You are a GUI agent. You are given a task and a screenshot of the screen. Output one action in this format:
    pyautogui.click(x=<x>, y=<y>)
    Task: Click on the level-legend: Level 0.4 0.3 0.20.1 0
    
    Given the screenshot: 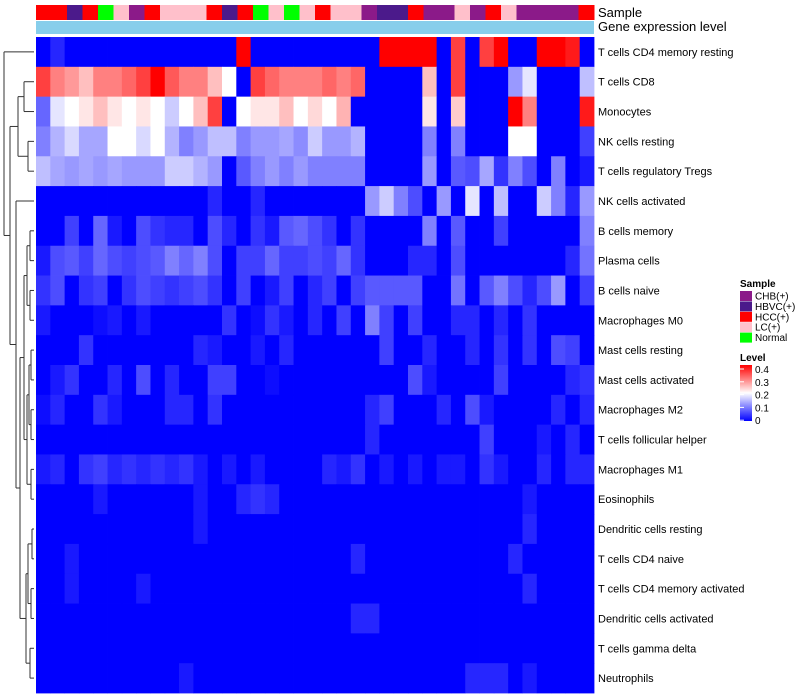 What is the action you would take?
    pyautogui.click(x=754, y=390)
    